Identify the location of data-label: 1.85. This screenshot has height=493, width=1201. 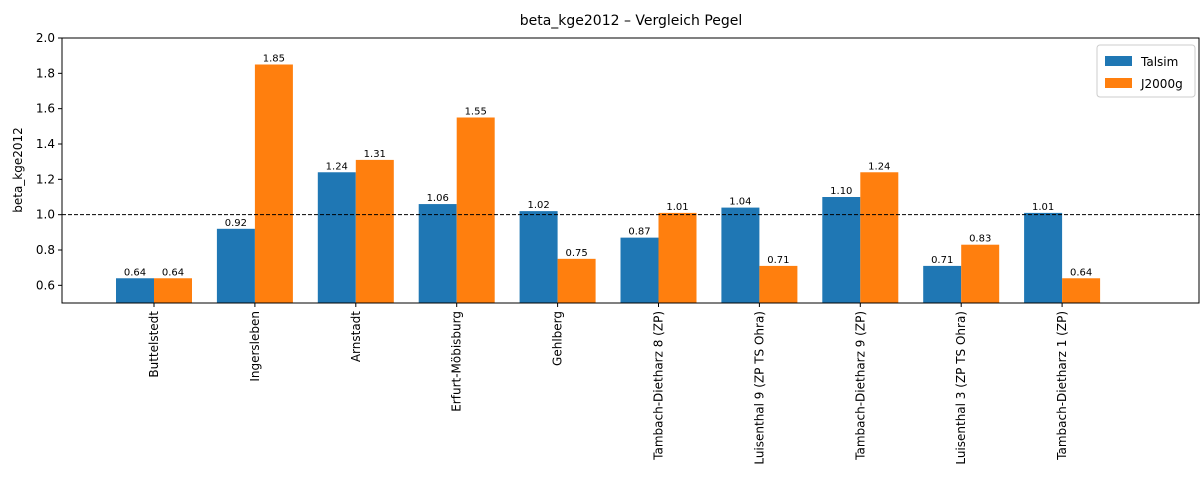
(274, 59).